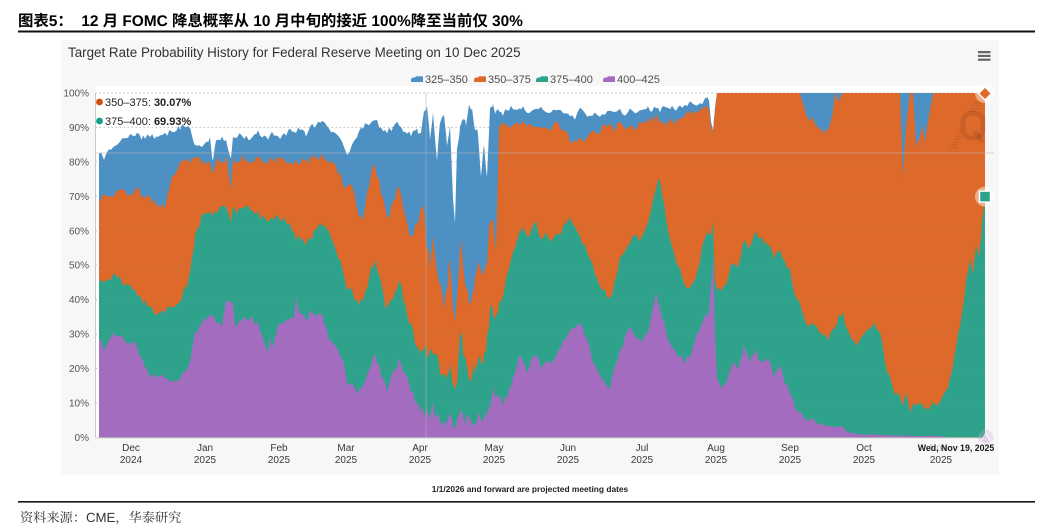  I want to click on svg-text: 80%, so click(79, 162).